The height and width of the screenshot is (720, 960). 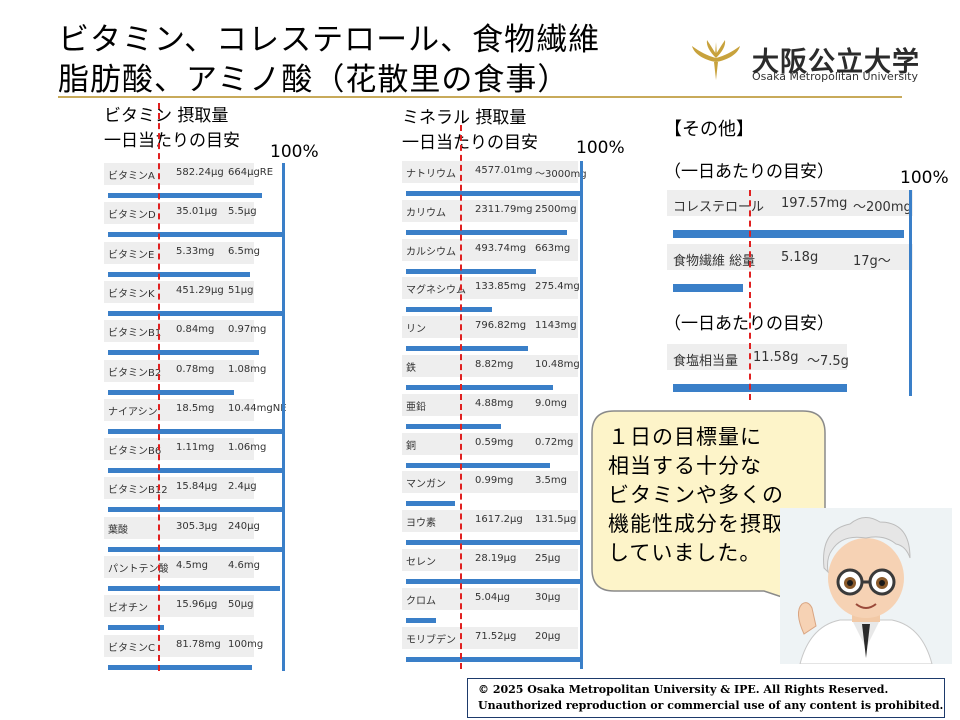 What do you see at coordinates (494, 442) in the screenshot?
I see `nutrient-intake: 0.59mg` at bounding box center [494, 442].